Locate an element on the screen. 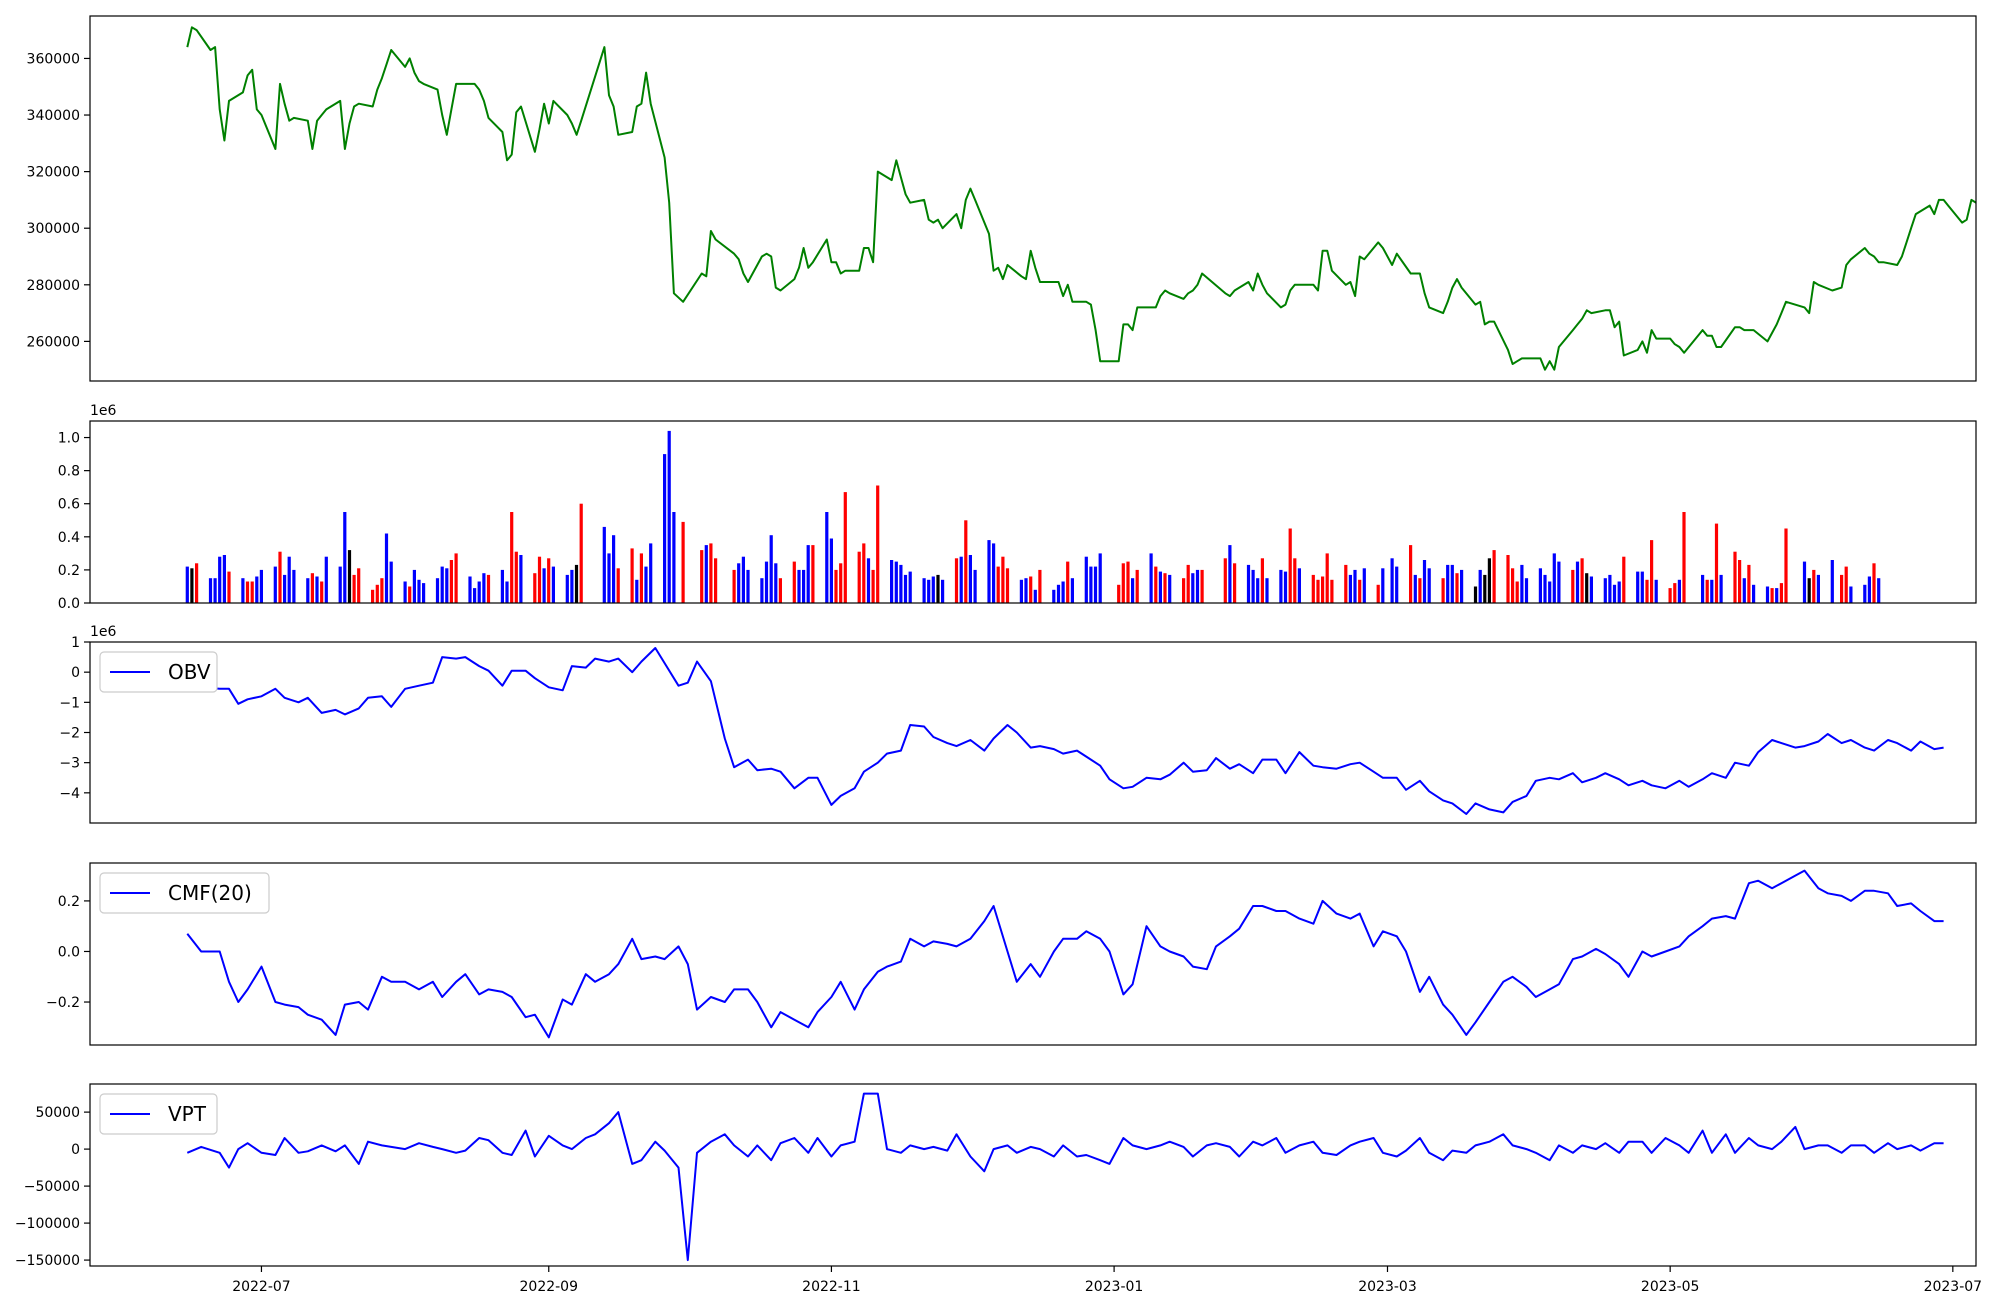 The image size is (2000, 1300). obv-y-tick-label: 1 is located at coordinates (75, 643).